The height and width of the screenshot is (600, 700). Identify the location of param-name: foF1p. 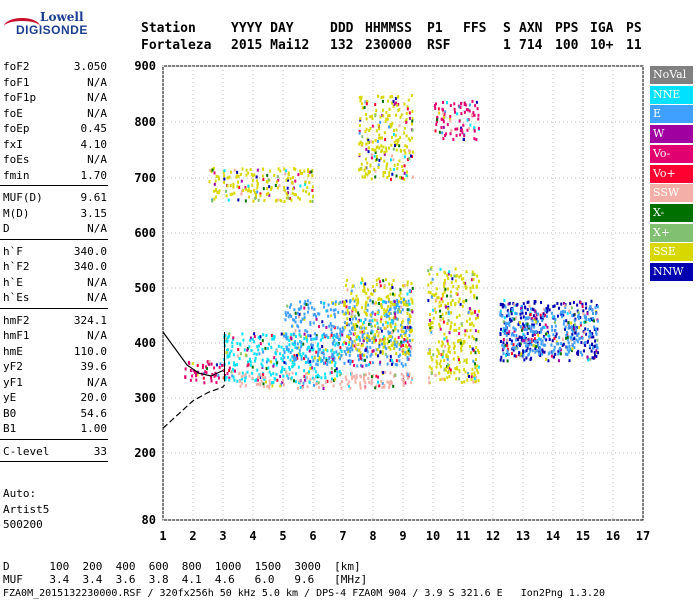
(20, 97).